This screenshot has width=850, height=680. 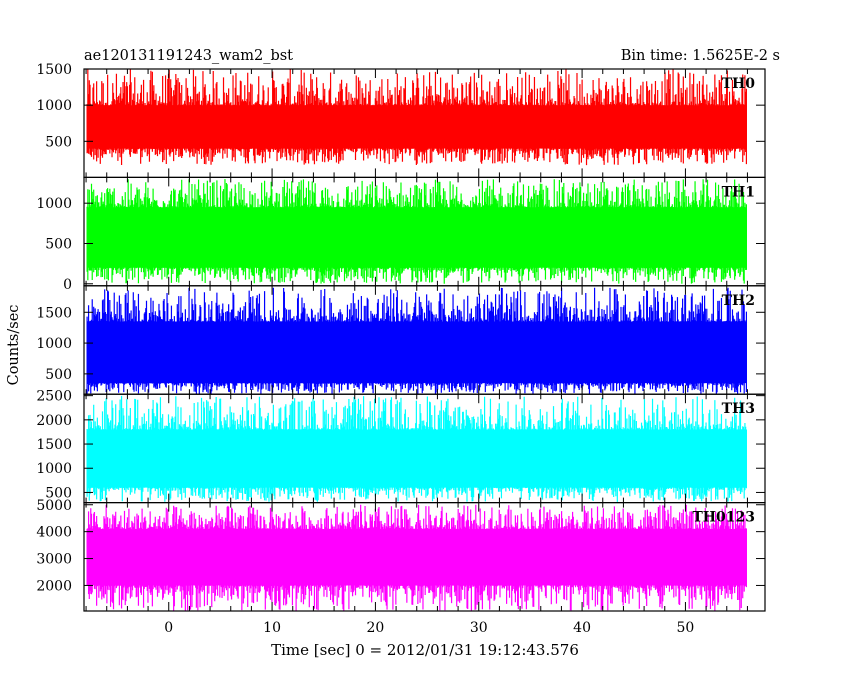 What do you see at coordinates (723, 518) in the screenshot?
I see `panel-label: TH0123` at bounding box center [723, 518].